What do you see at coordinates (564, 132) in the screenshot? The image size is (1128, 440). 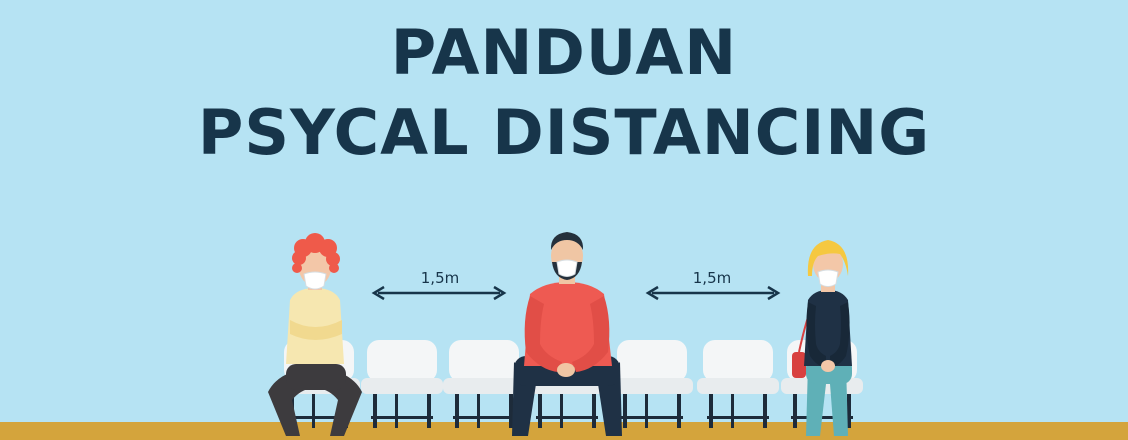 I see `title-line-2: PSYCAL DISTANCING` at bounding box center [564, 132].